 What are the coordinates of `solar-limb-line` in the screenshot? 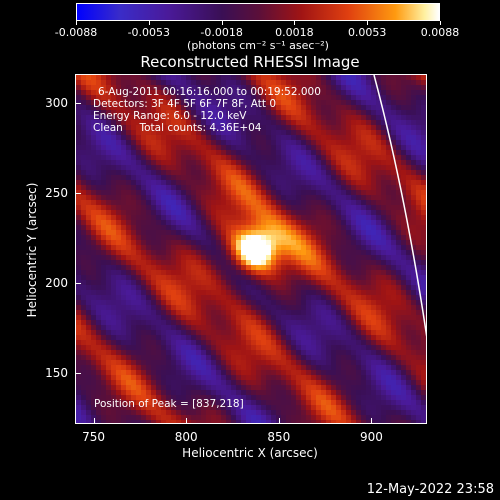 It's located at (399, 206).